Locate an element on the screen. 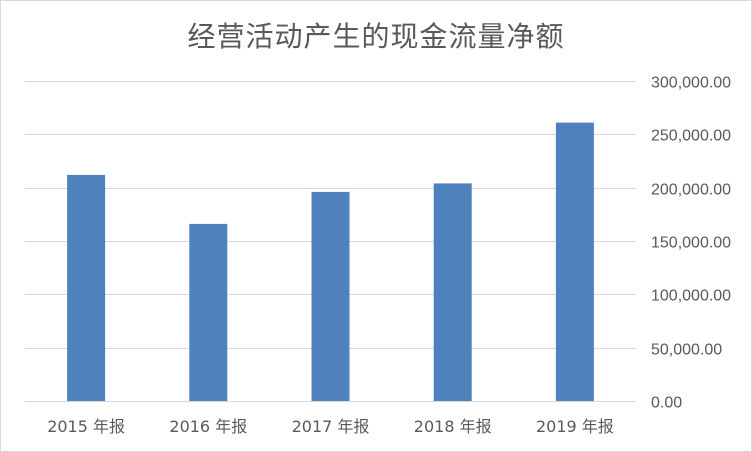  y-tick-label: 50,000.00 is located at coordinates (686, 350).